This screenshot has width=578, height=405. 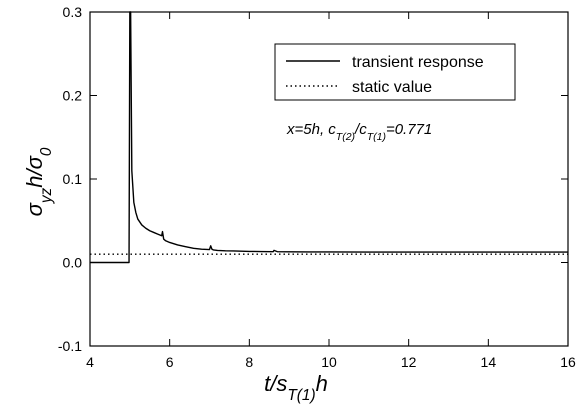 What do you see at coordinates (34, 171) in the screenshot?
I see `y-axis-label-part-text: h/σ` at bounding box center [34, 171].